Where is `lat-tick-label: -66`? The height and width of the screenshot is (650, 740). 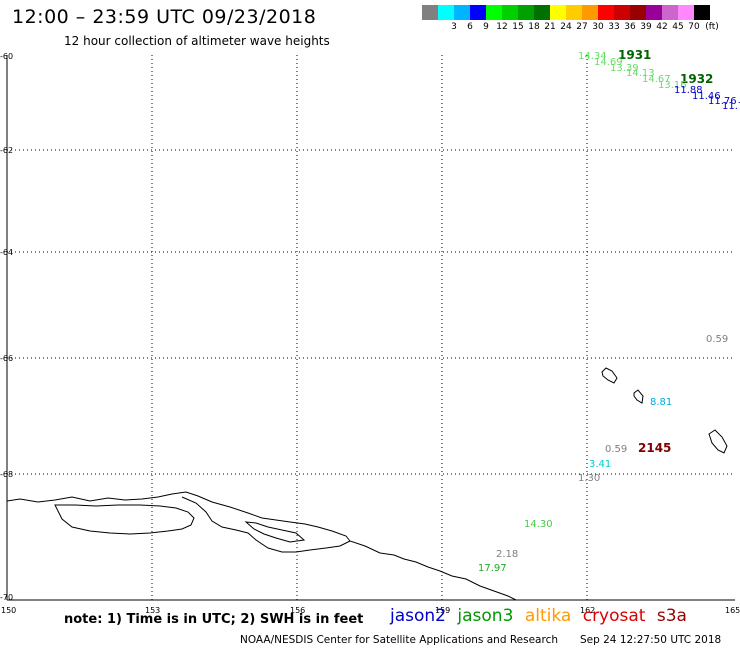 lat-tick-label: -66 is located at coordinates (6, 358).